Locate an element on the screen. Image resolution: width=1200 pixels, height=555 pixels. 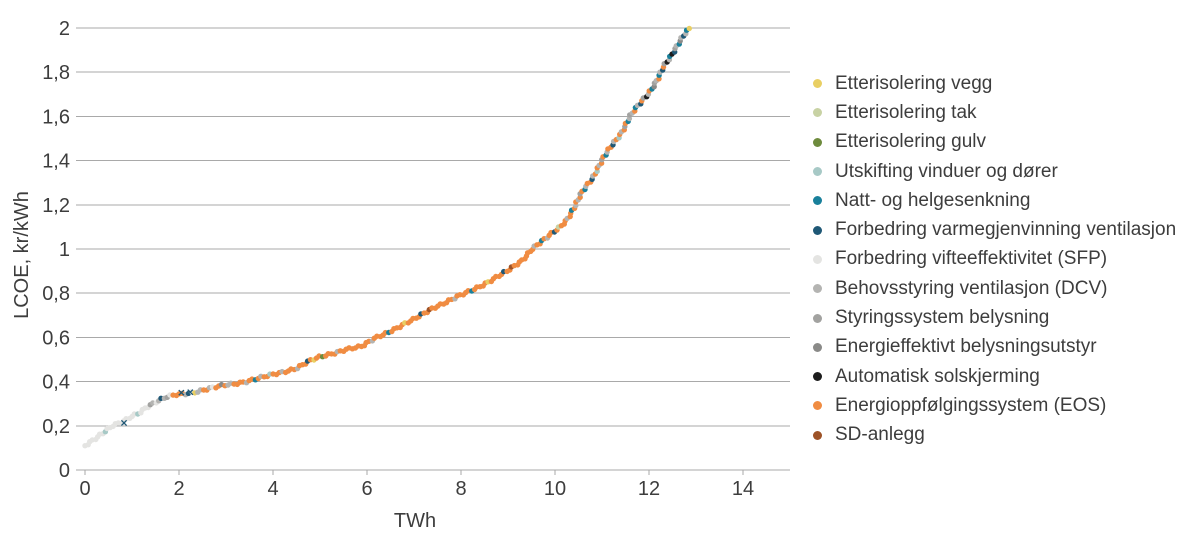
legend-label: Natt- og helgesenkning is located at coordinates (933, 200).